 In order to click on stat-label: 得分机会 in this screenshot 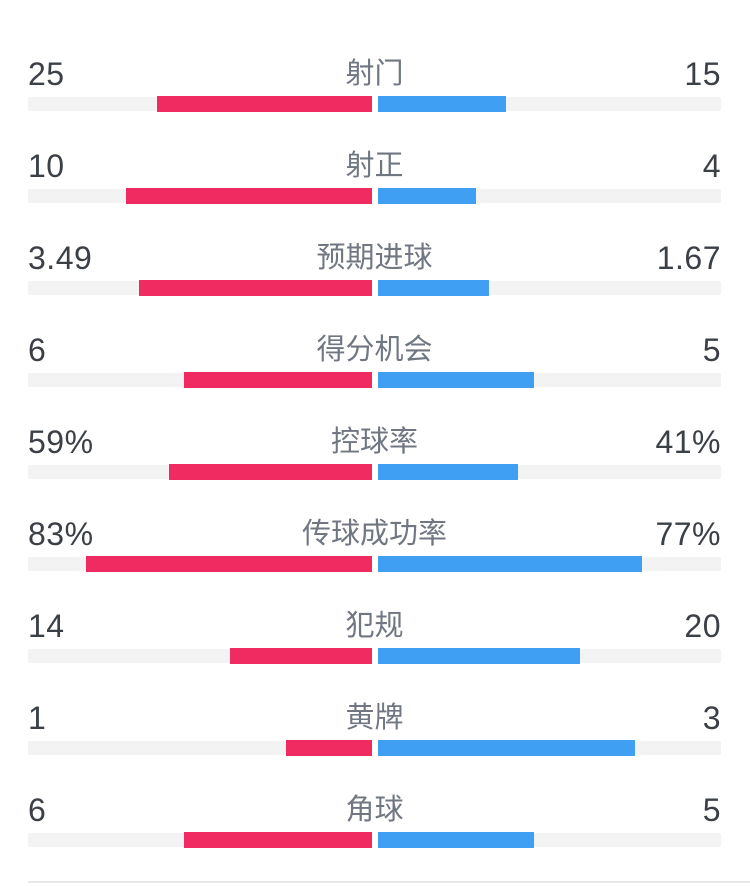, I will do `click(374, 350)`.